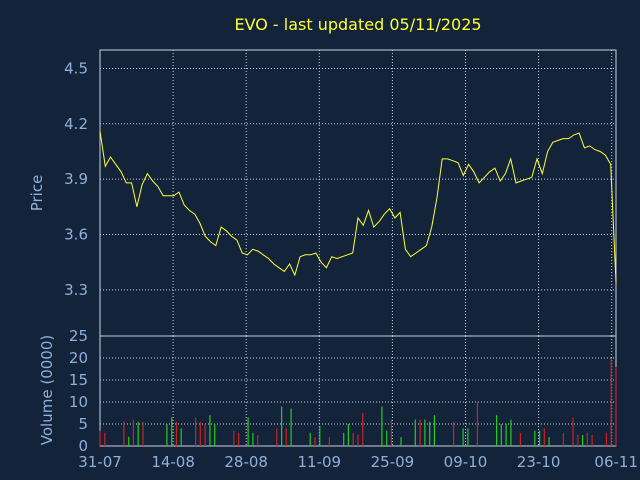  What do you see at coordinates (83, 424) in the screenshot?
I see `volume-y-tick: 5` at bounding box center [83, 424].